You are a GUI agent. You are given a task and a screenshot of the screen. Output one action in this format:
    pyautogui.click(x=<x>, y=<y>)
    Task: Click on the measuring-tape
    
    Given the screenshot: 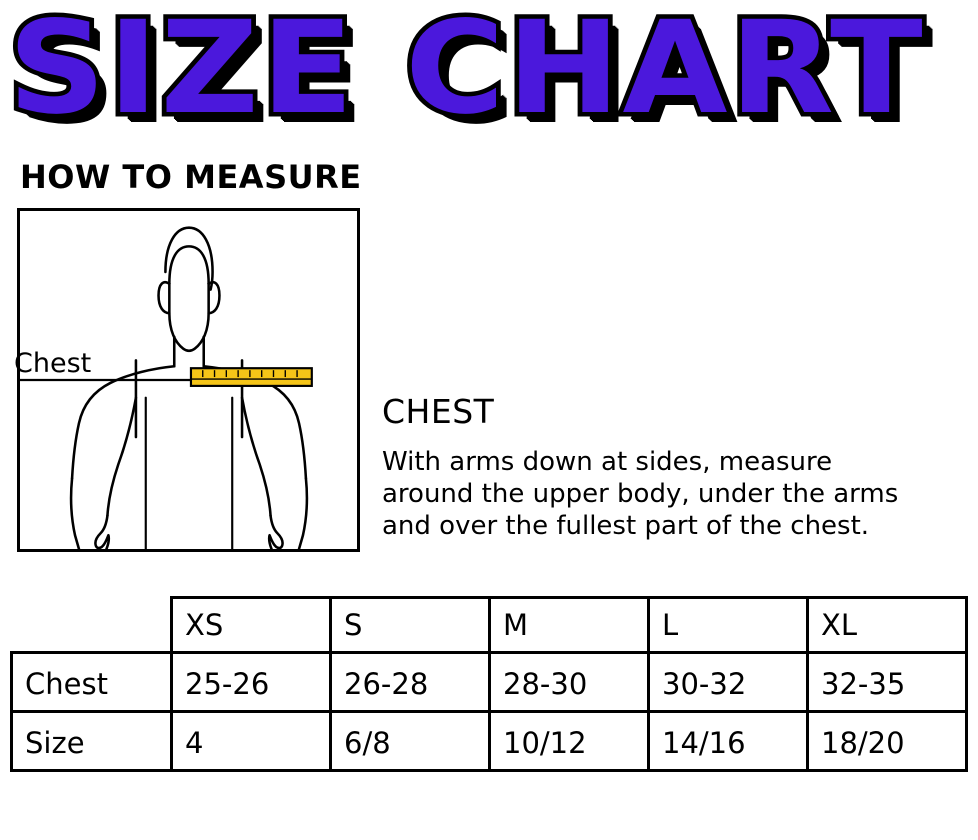 What is the action you would take?
    pyautogui.click(x=251, y=377)
    